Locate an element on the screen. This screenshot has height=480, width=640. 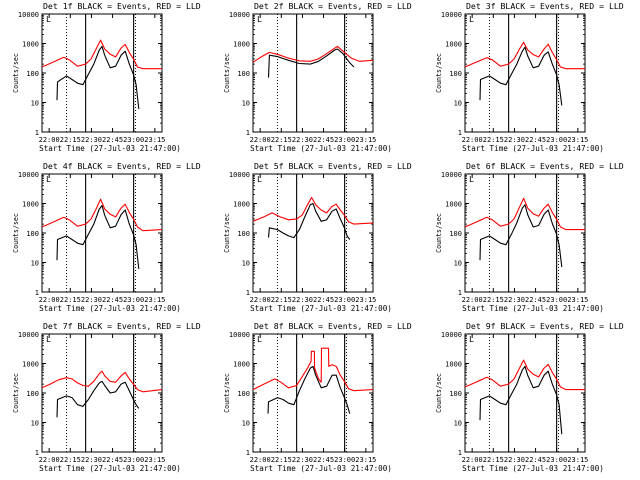
panel-title: Det 1f BLACK = Events, RED = LLD is located at coordinates (122, 6).